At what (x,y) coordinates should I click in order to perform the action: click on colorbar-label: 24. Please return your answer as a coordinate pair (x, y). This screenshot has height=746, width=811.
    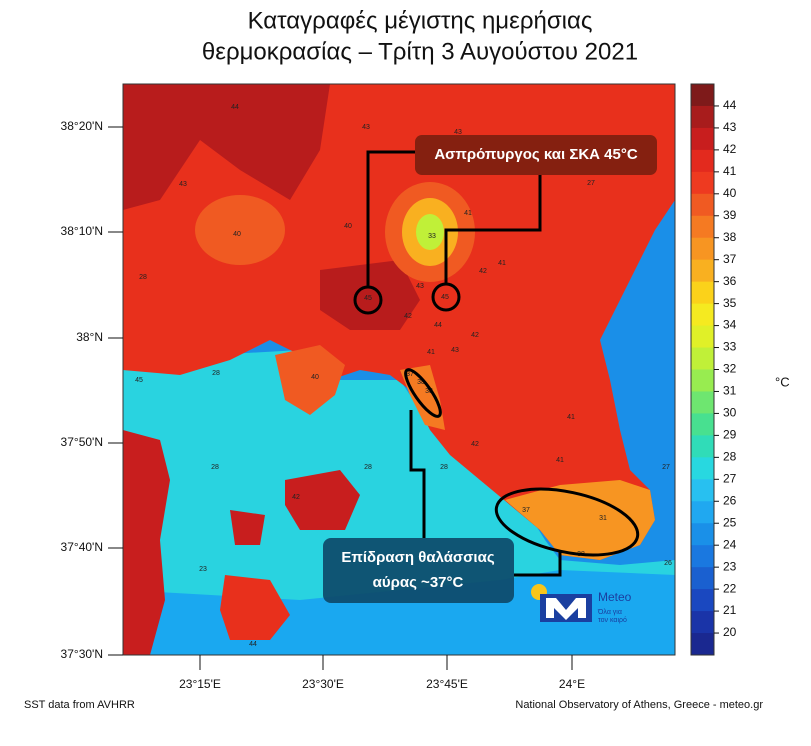
    Looking at the image, I should click on (730, 544).